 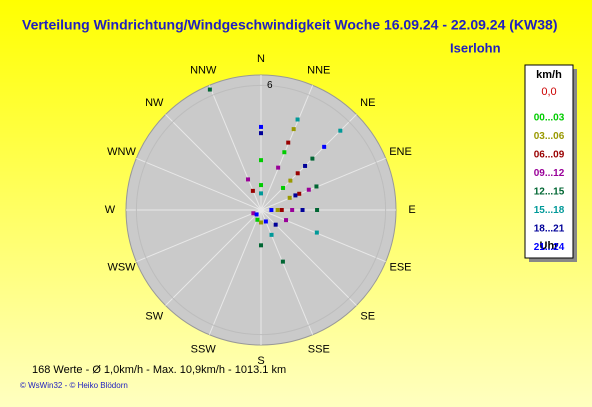 What do you see at coordinates (154, 317) in the screenshot?
I see `direction-label: SW` at bounding box center [154, 317].